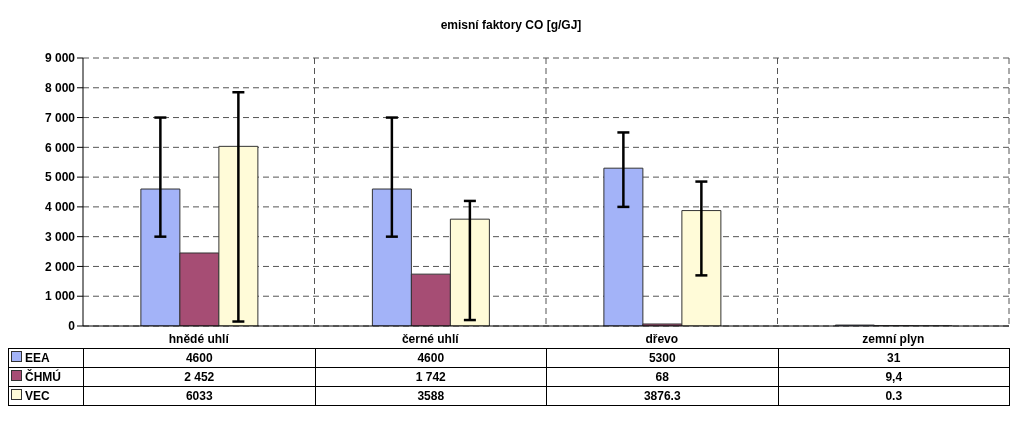 This screenshot has height=430, width=1027. What do you see at coordinates (511, 25) in the screenshot?
I see `chart-title: emisní faktory CO [g/GJ]` at bounding box center [511, 25].